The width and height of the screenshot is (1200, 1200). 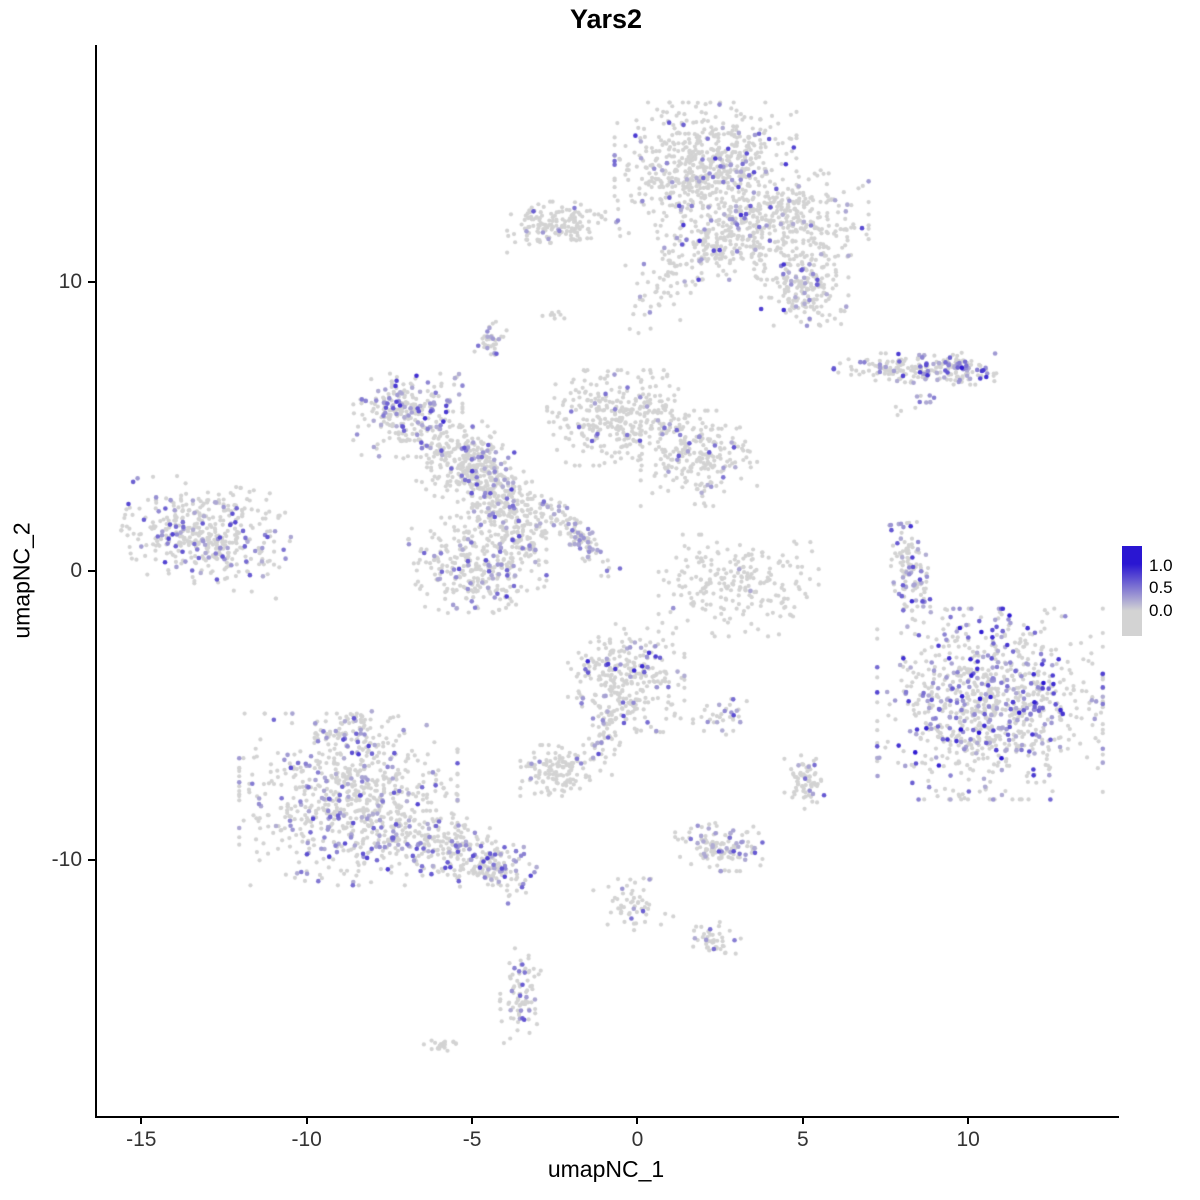 What do you see at coordinates (306, 1139) in the screenshot?
I see `x-tick-label: -10` at bounding box center [306, 1139].